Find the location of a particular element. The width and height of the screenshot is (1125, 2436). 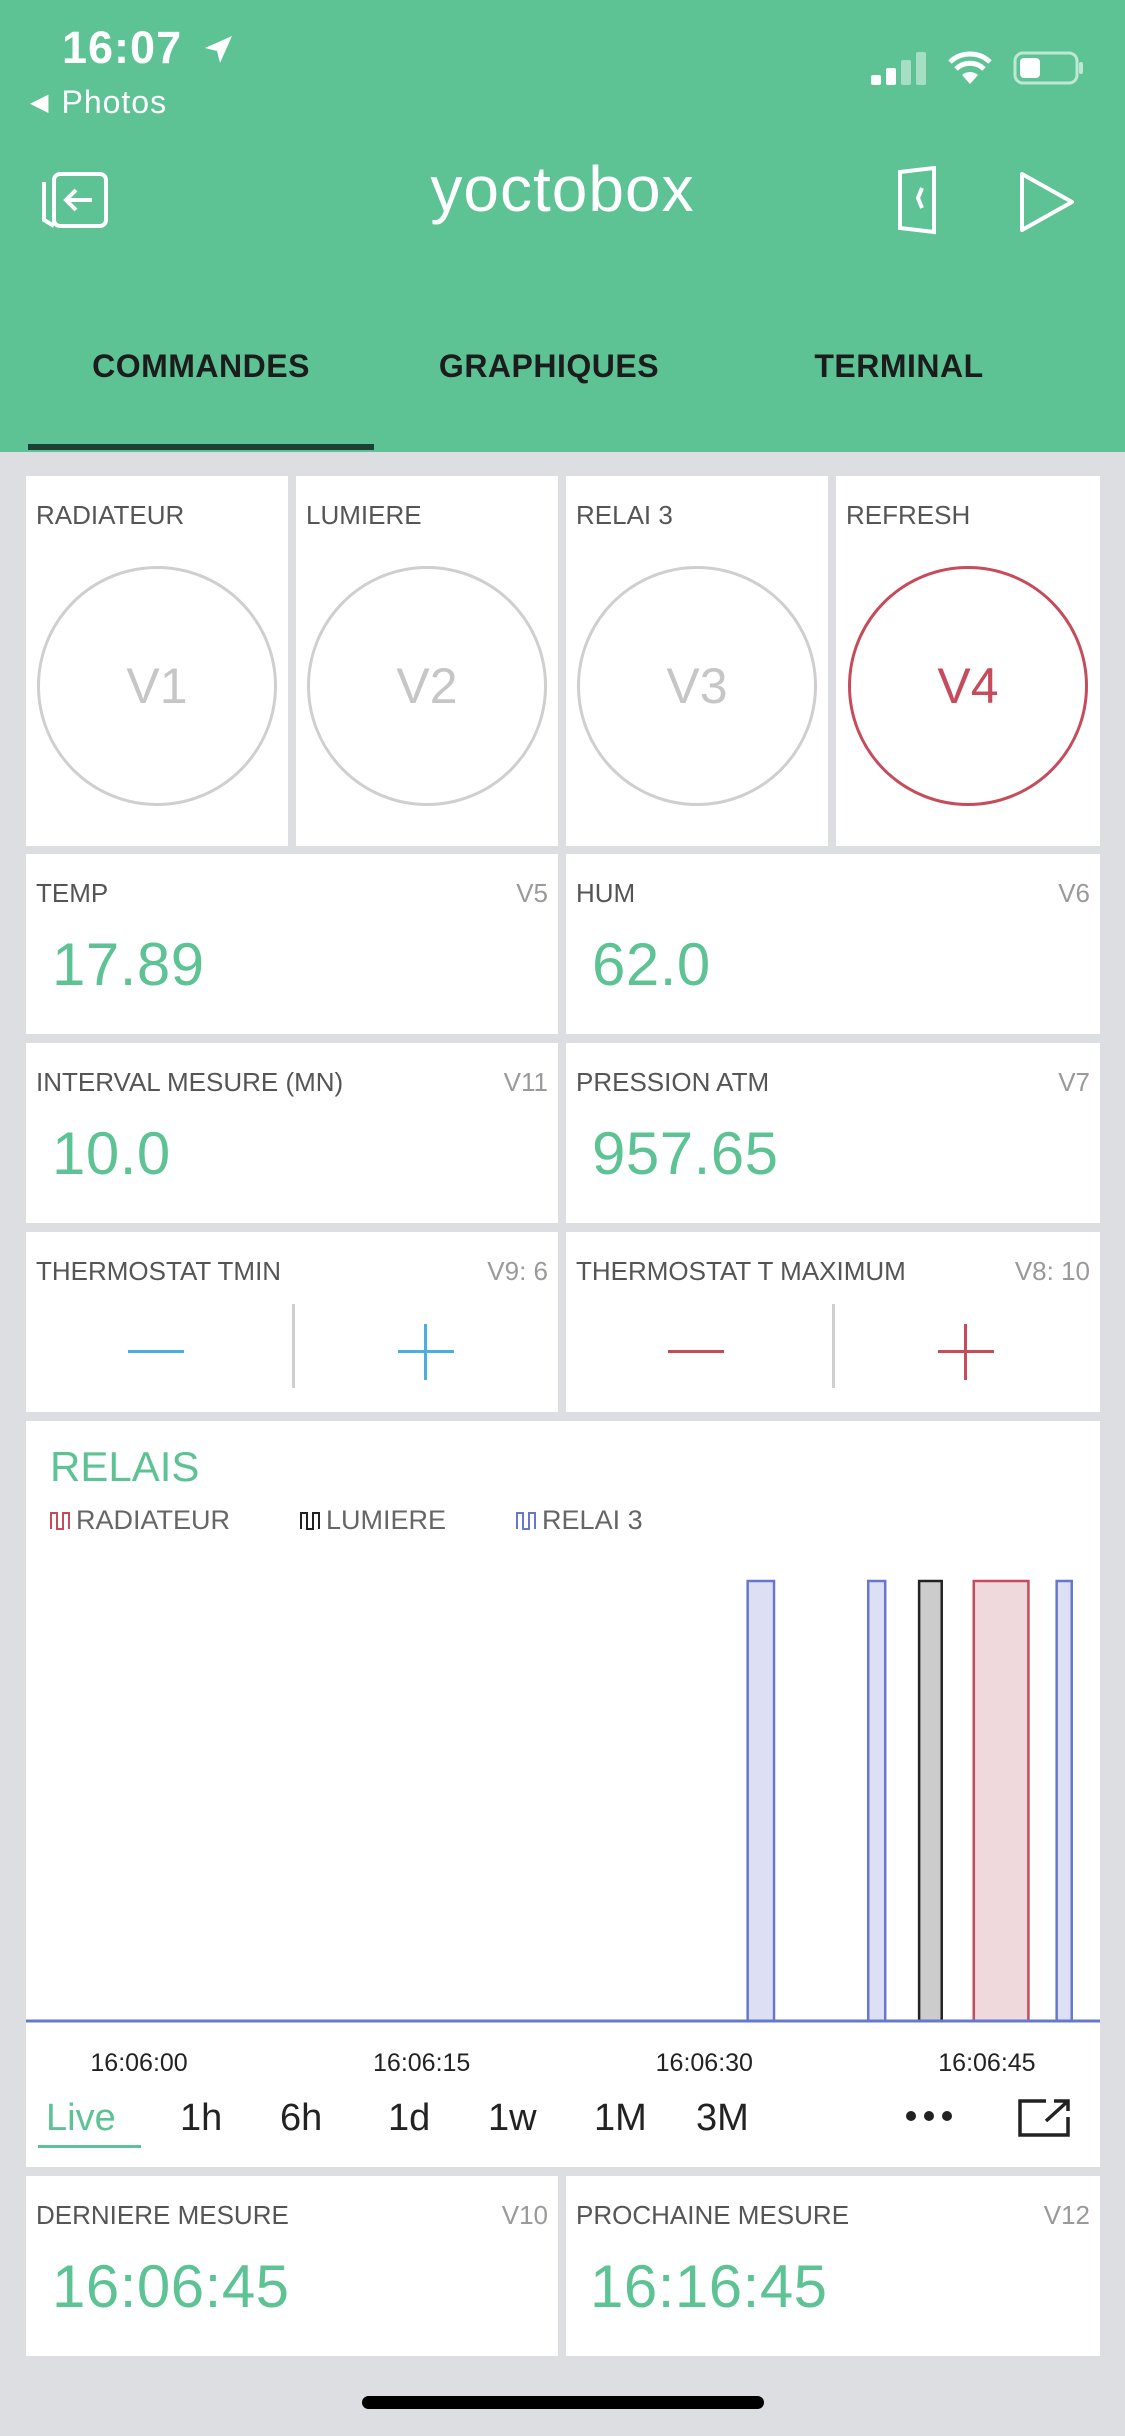

stepper-widget-tmin: THERMOSTAT TMIN V9: 6 is located at coordinates (292, 1322).